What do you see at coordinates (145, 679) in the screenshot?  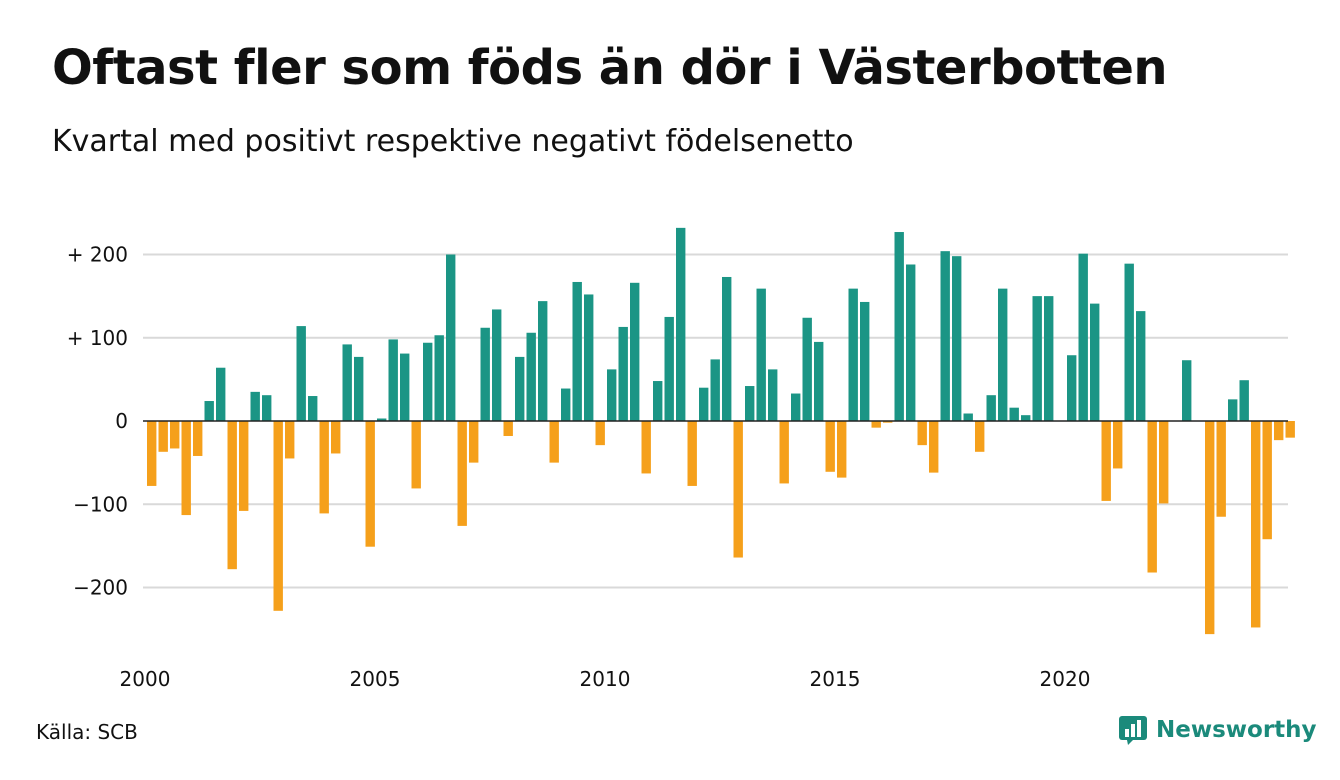 I see `x-tick-label: 2000` at bounding box center [145, 679].